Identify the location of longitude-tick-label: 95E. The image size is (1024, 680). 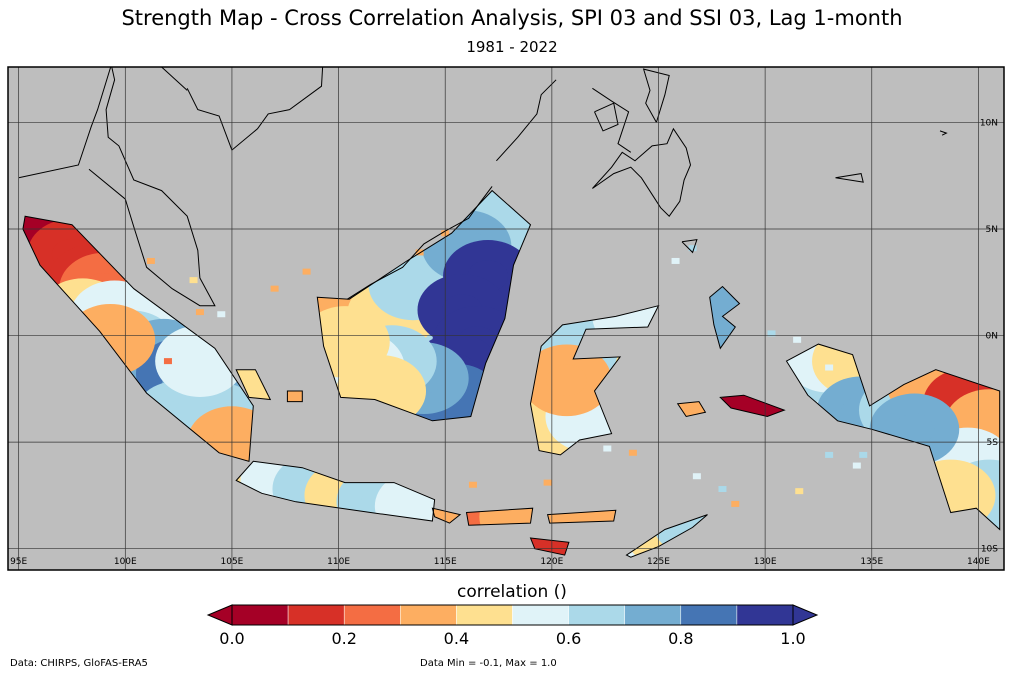
(18, 562).